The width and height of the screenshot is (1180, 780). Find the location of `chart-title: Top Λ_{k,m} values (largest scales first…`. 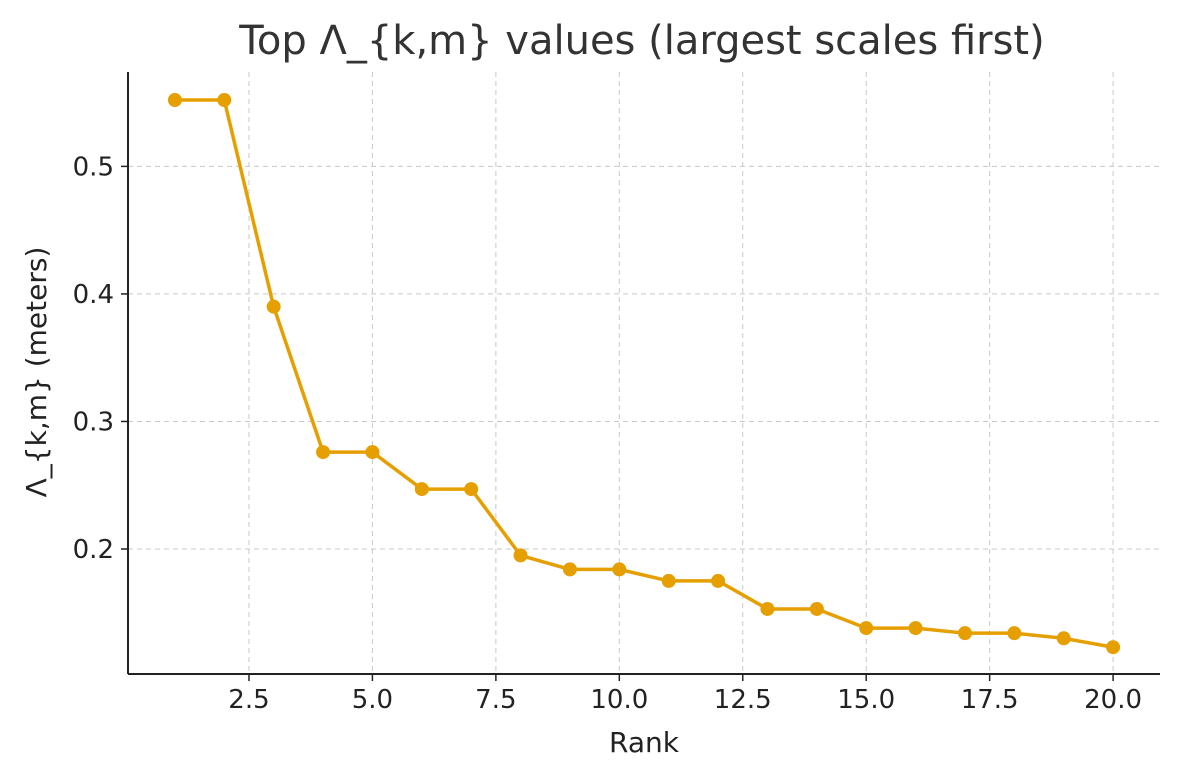

chart-title: Top Λ_{k,m} values (largest scales first… is located at coordinates (641, 41).